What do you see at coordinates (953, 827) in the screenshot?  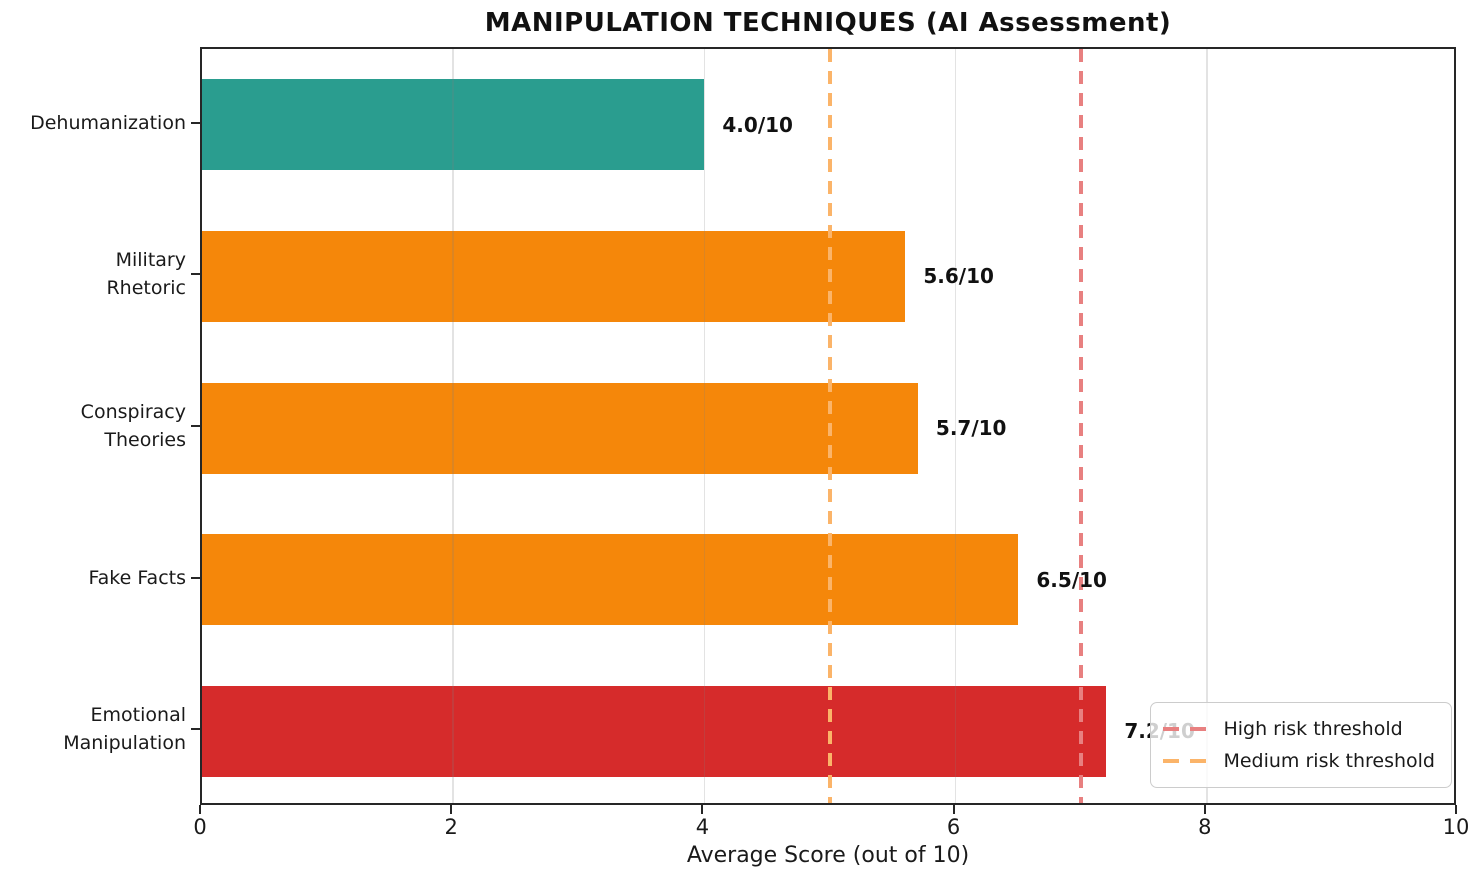 I see `x-tick-label-6: 6` at bounding box center [953, 827].